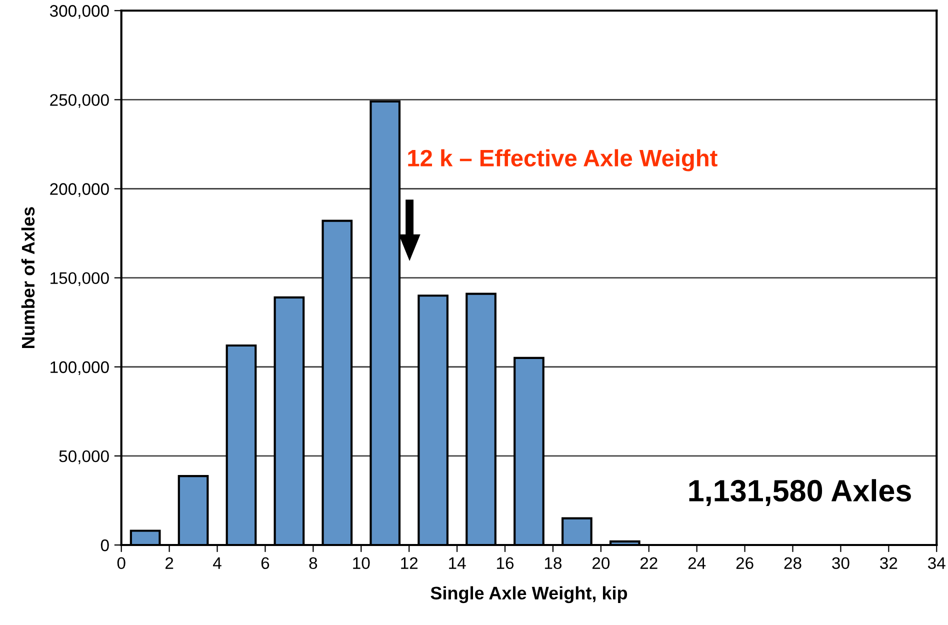  What do you see at coordinates (649, 563) in the screenshot?
I see `x-tick-label: 22` at bounding box center [649, 563].